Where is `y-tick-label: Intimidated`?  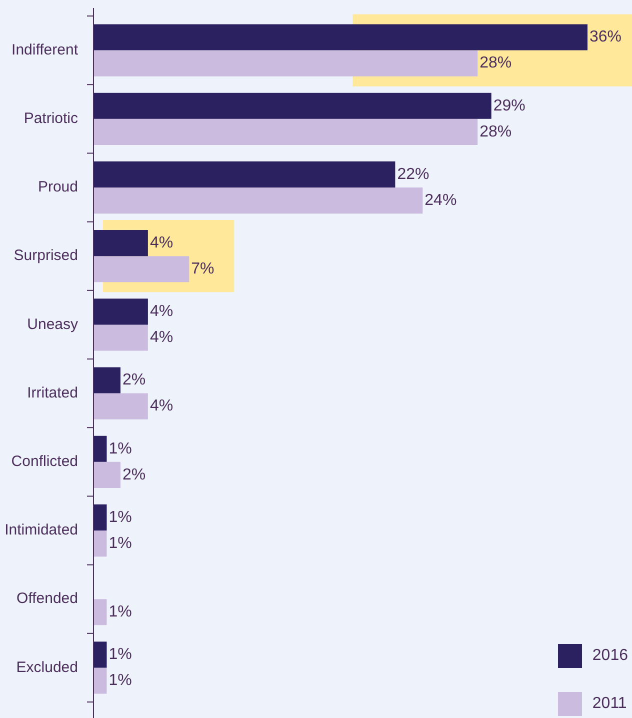 y-tick-label: Intimidated is located at coordinates (41, 530).